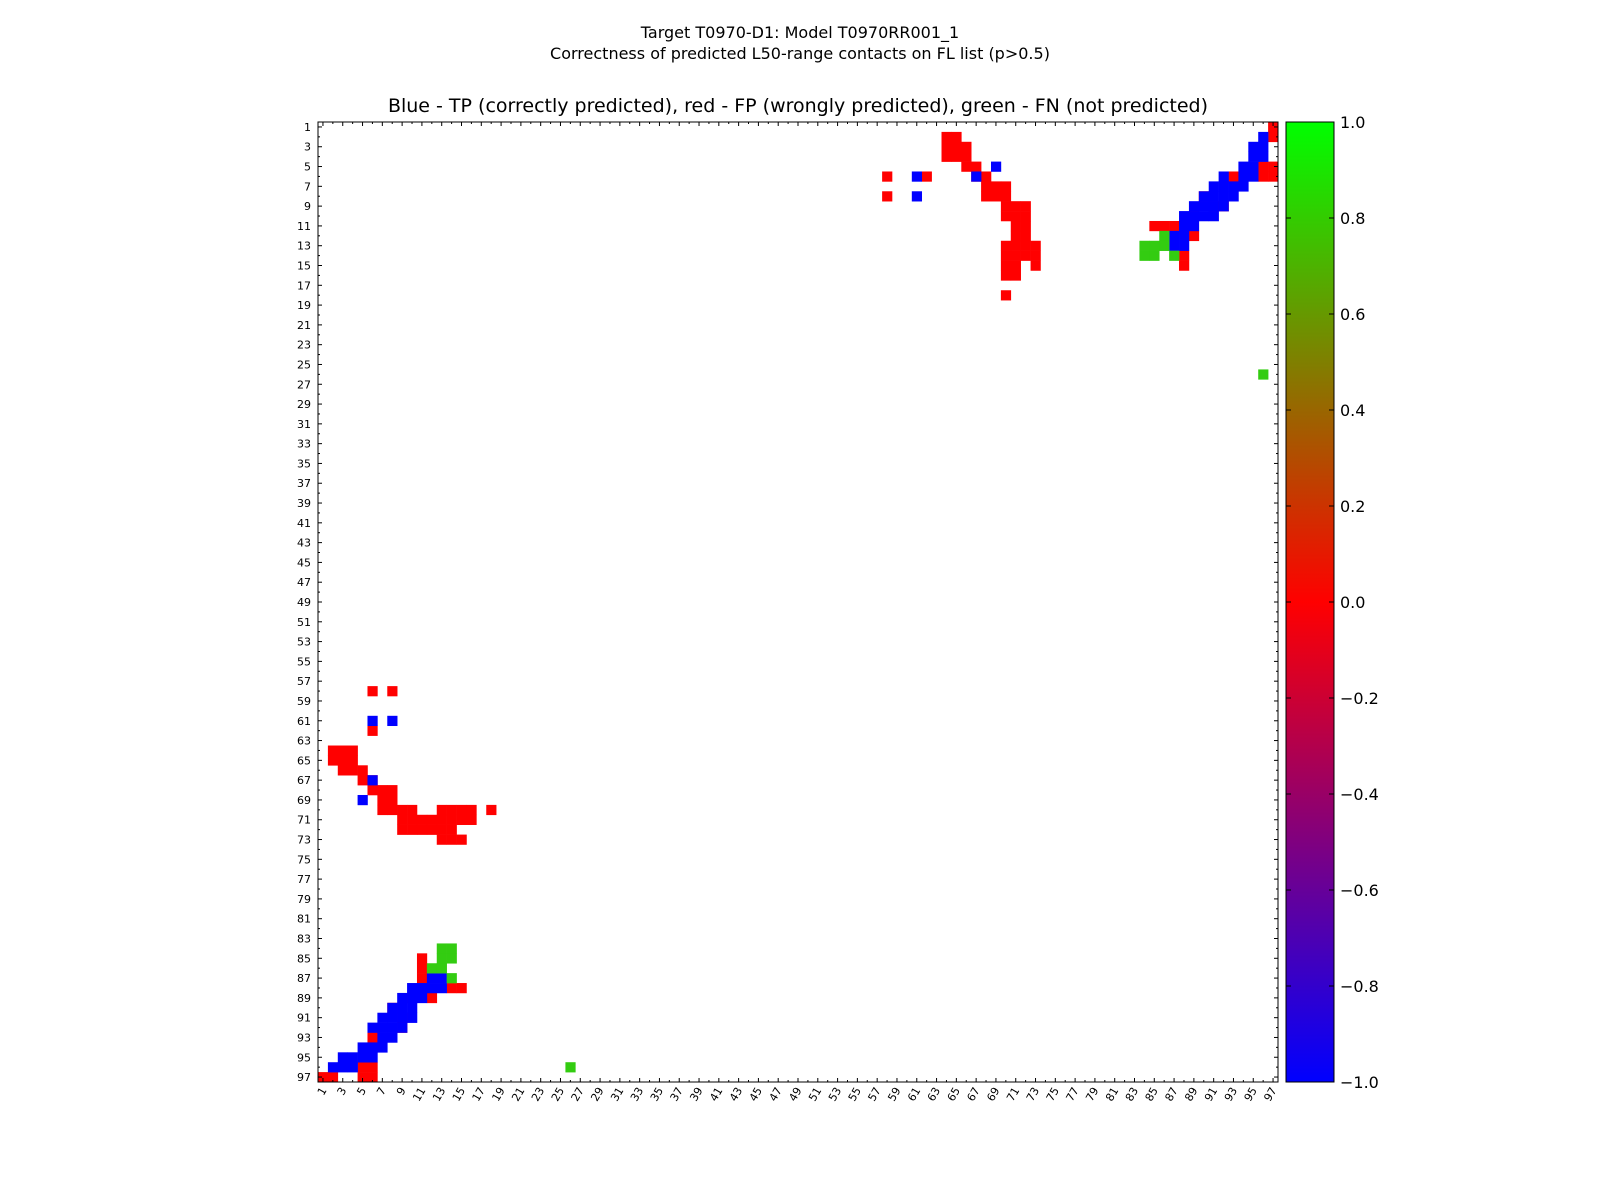 This screenshot has width=1600, height=1200. I want to click on x-tick-label: 13, so click(439, 1094).